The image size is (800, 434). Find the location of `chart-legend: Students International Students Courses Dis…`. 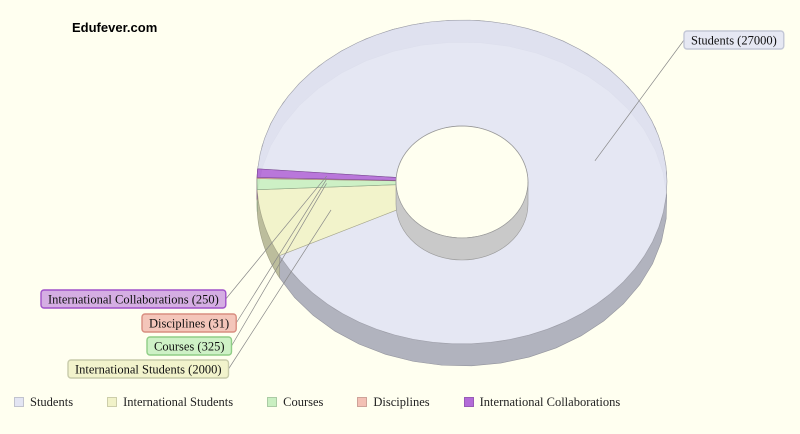

chart-legend: Students International Students Courses Dis… is located at coordinates (334, 402).